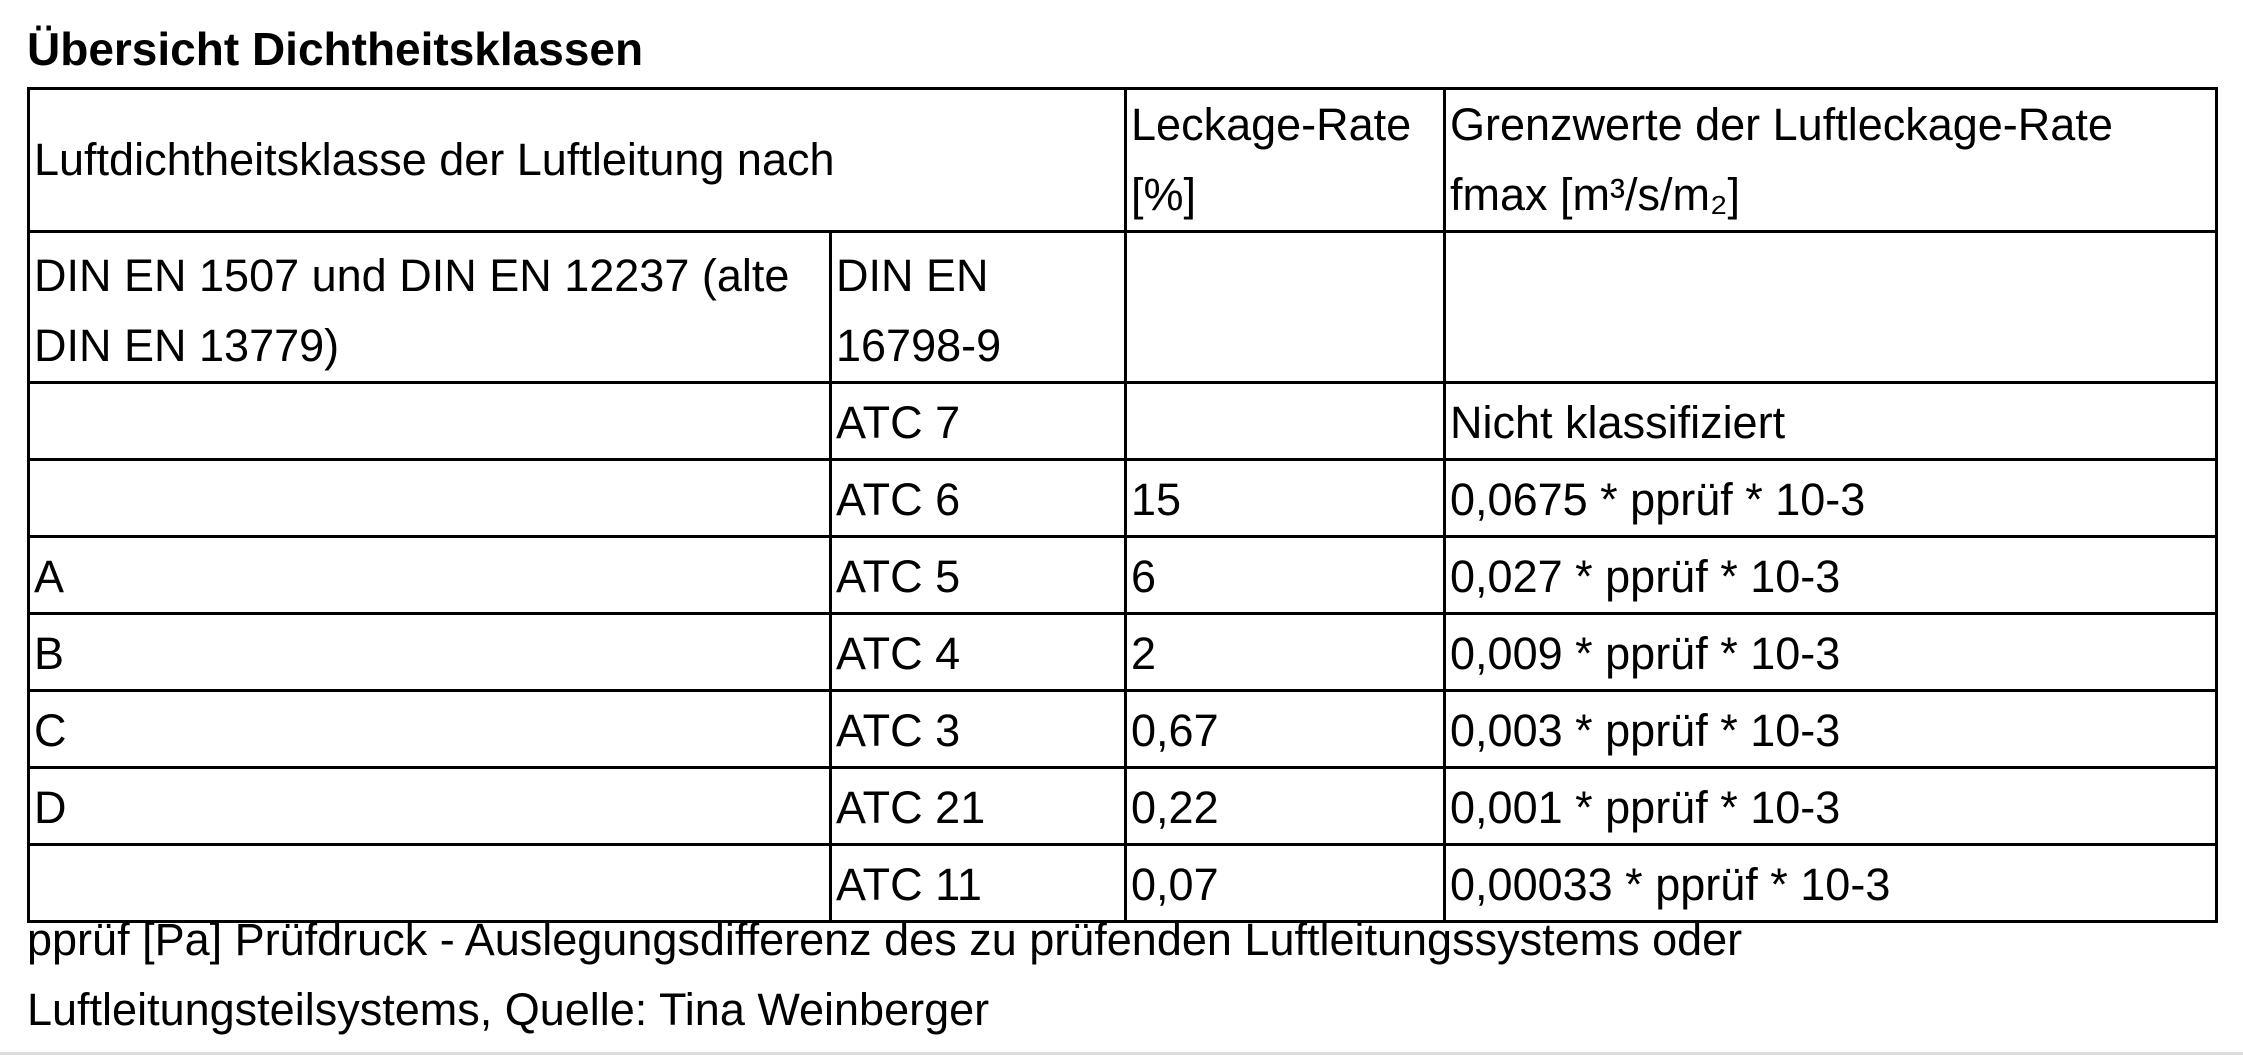  What do you see at coordinates (1121, 1053) in the screenshot?
I see `bottom-border` at bounding box center [1121, 1053].